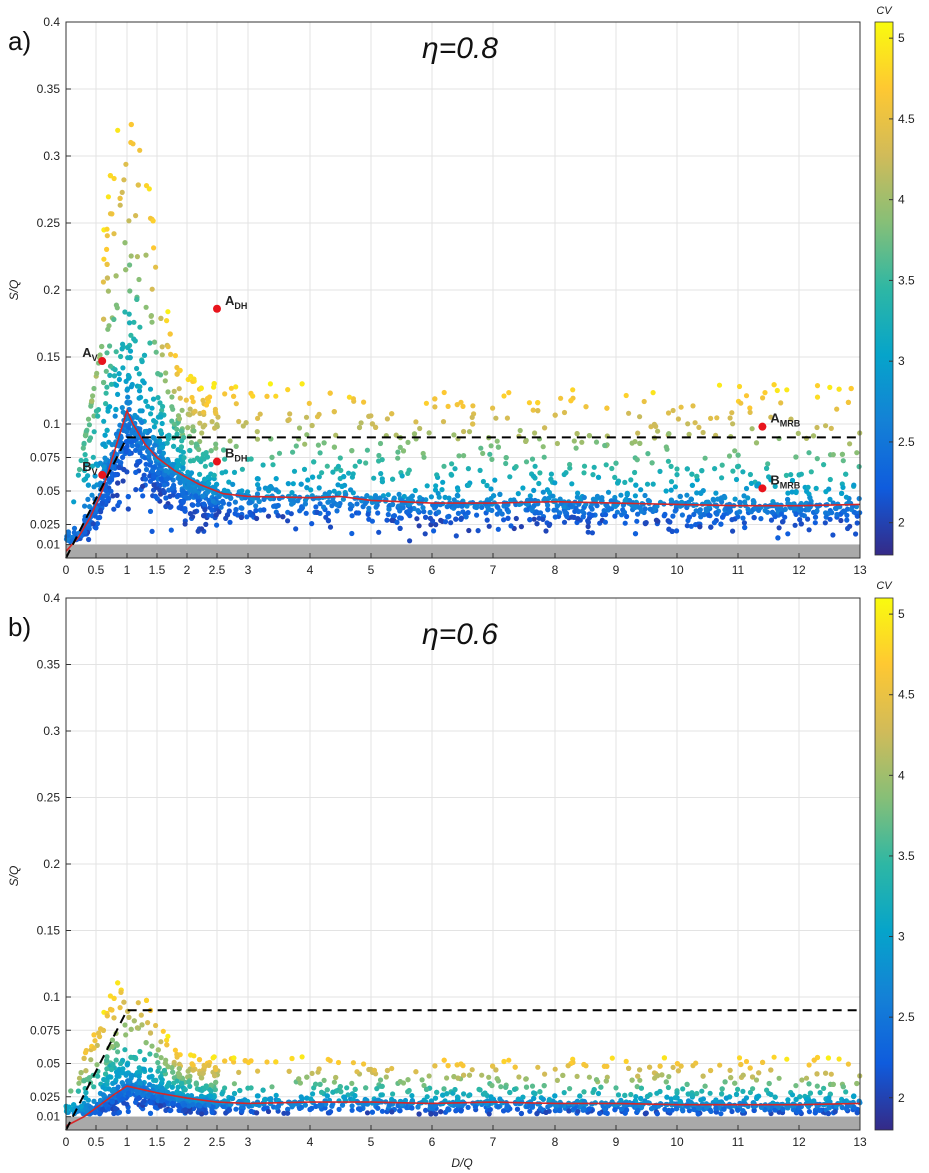  I want to click on highlight-label: BV, so click(89, 468).